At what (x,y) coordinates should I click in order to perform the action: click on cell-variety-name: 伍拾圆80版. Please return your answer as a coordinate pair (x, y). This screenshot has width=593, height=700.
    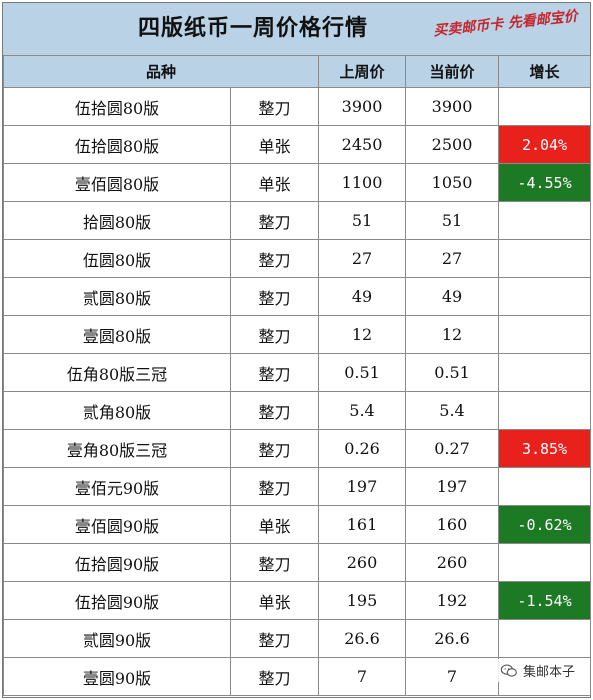
    Looking at the image, I should click on (117, 106).